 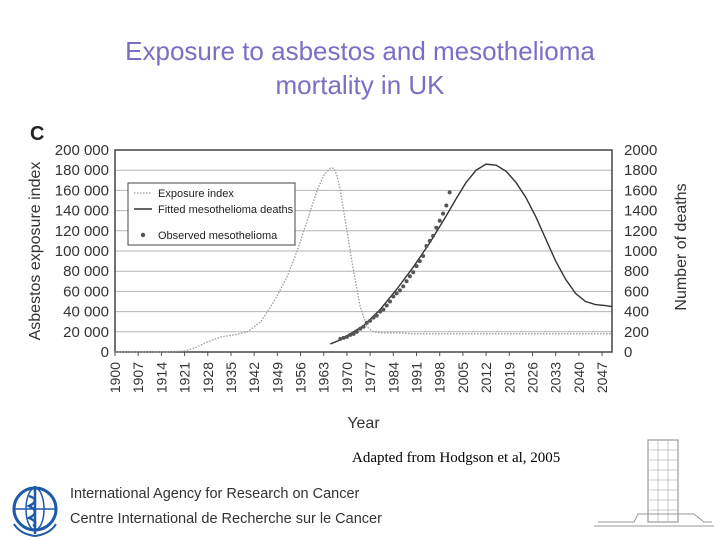 I want to click on y-left-tick-label: 60 000, so click(x=86, y=291).